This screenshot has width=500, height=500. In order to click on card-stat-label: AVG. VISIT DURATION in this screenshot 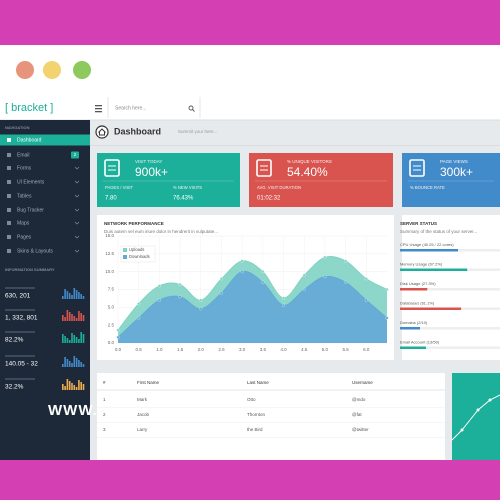, I will do `click(279, 187)`.